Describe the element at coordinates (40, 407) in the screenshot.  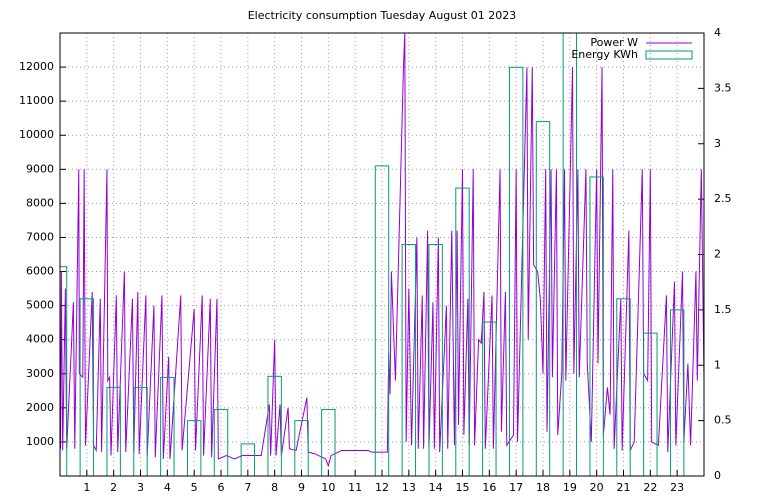
I see `y-tick-label: 2000` at that location.